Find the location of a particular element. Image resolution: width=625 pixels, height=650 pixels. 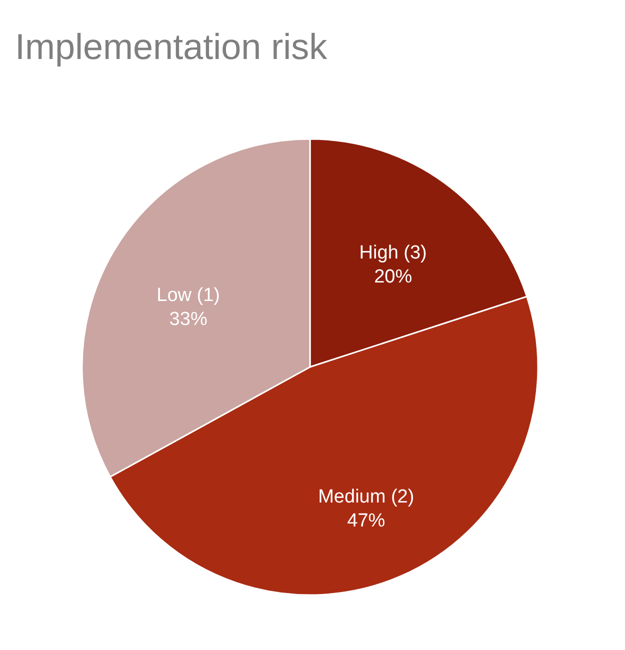

slice-label: Low (1) is located at coordinates (188, 295).